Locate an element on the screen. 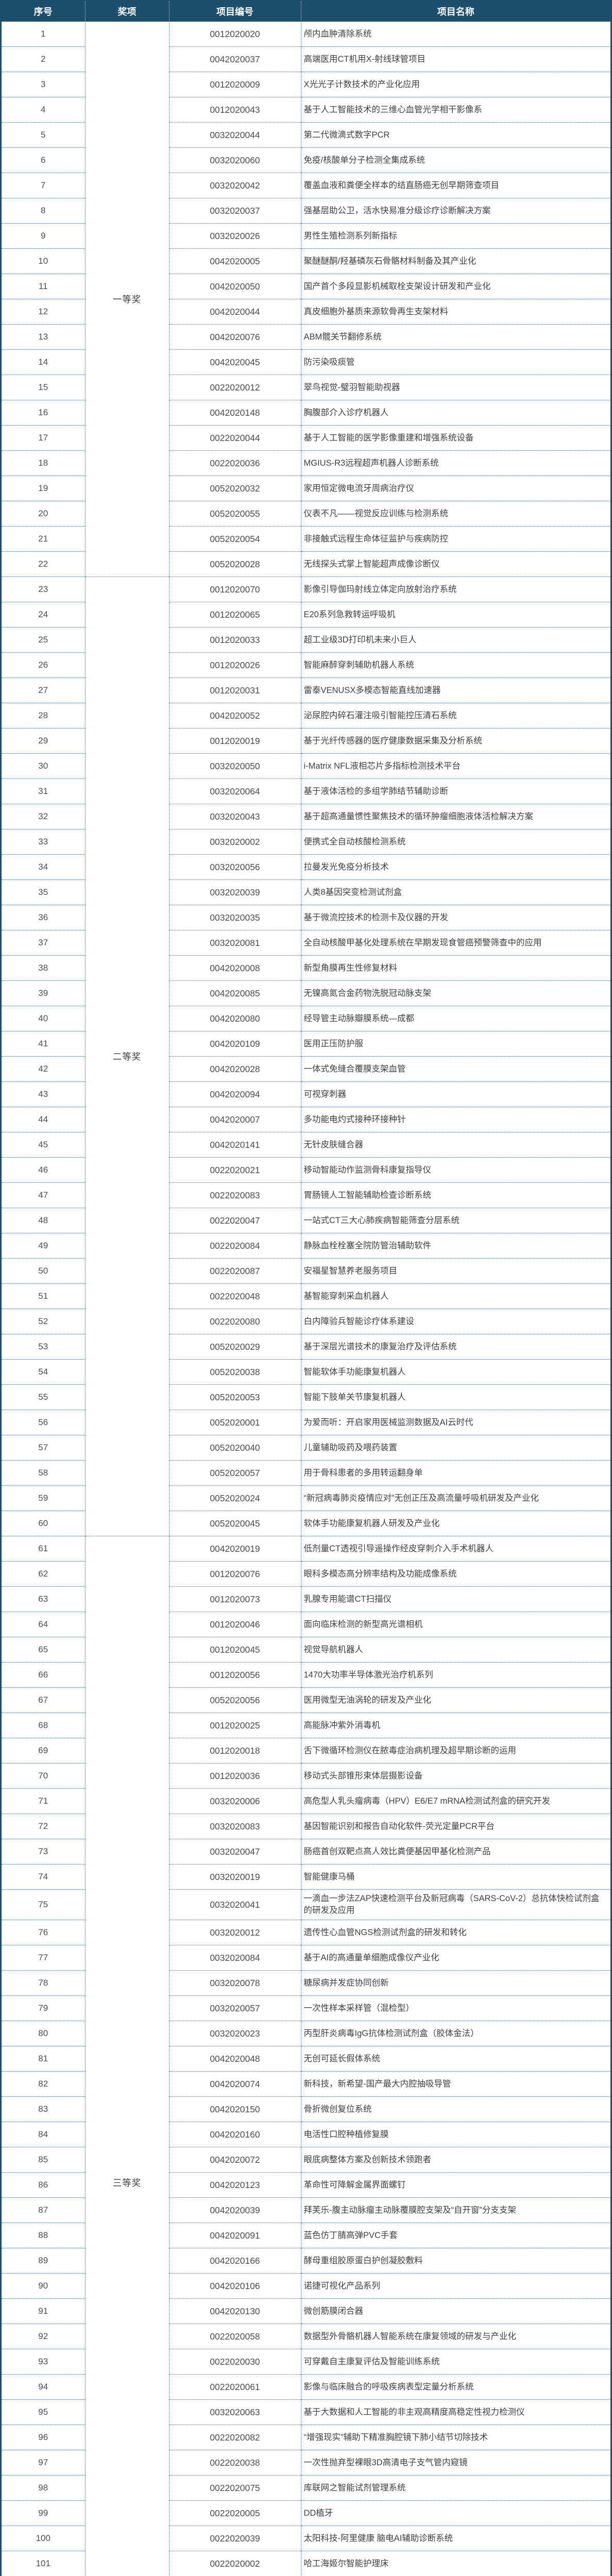 The width and height of the screenshot is (612, 2576). serial-cell: 14 is located at coordinates (43, 362).